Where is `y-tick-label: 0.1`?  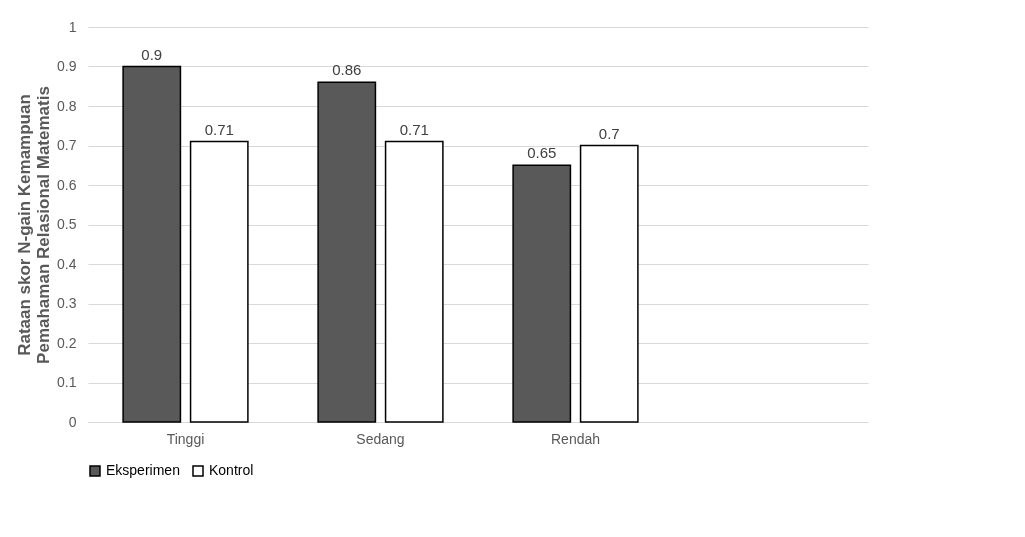
y-tick-label: 0.1 is located at coordinates (67, 382).